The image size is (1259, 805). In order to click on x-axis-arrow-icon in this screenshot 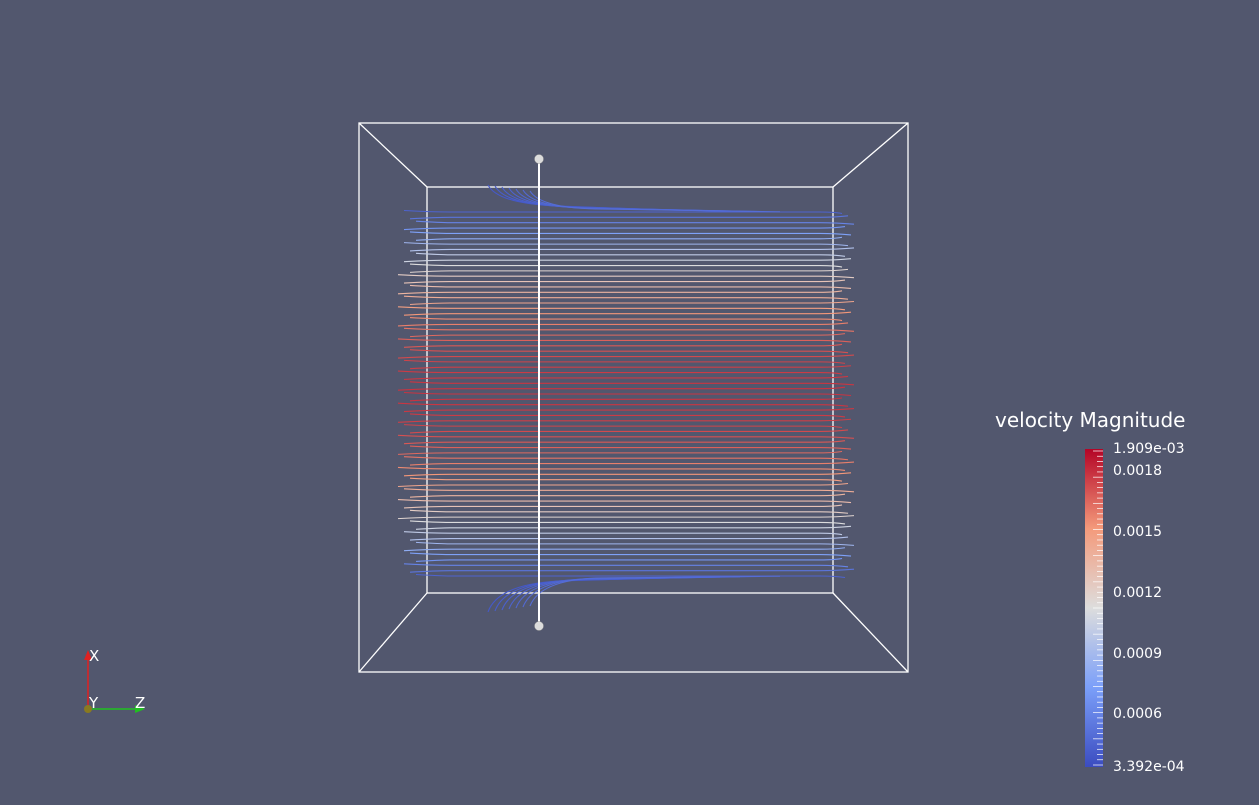, I will do `click(88, 655)`.